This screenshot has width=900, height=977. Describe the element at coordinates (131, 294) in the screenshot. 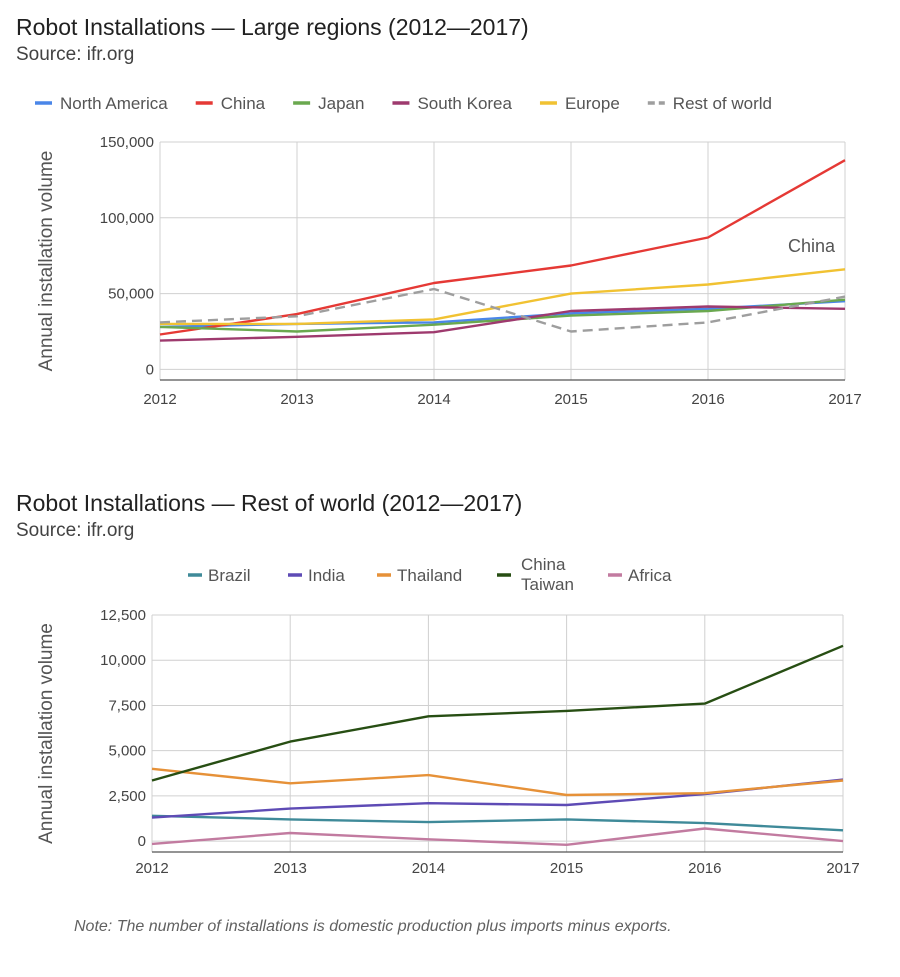

I see `y-tick-label: 50,000` at that location.